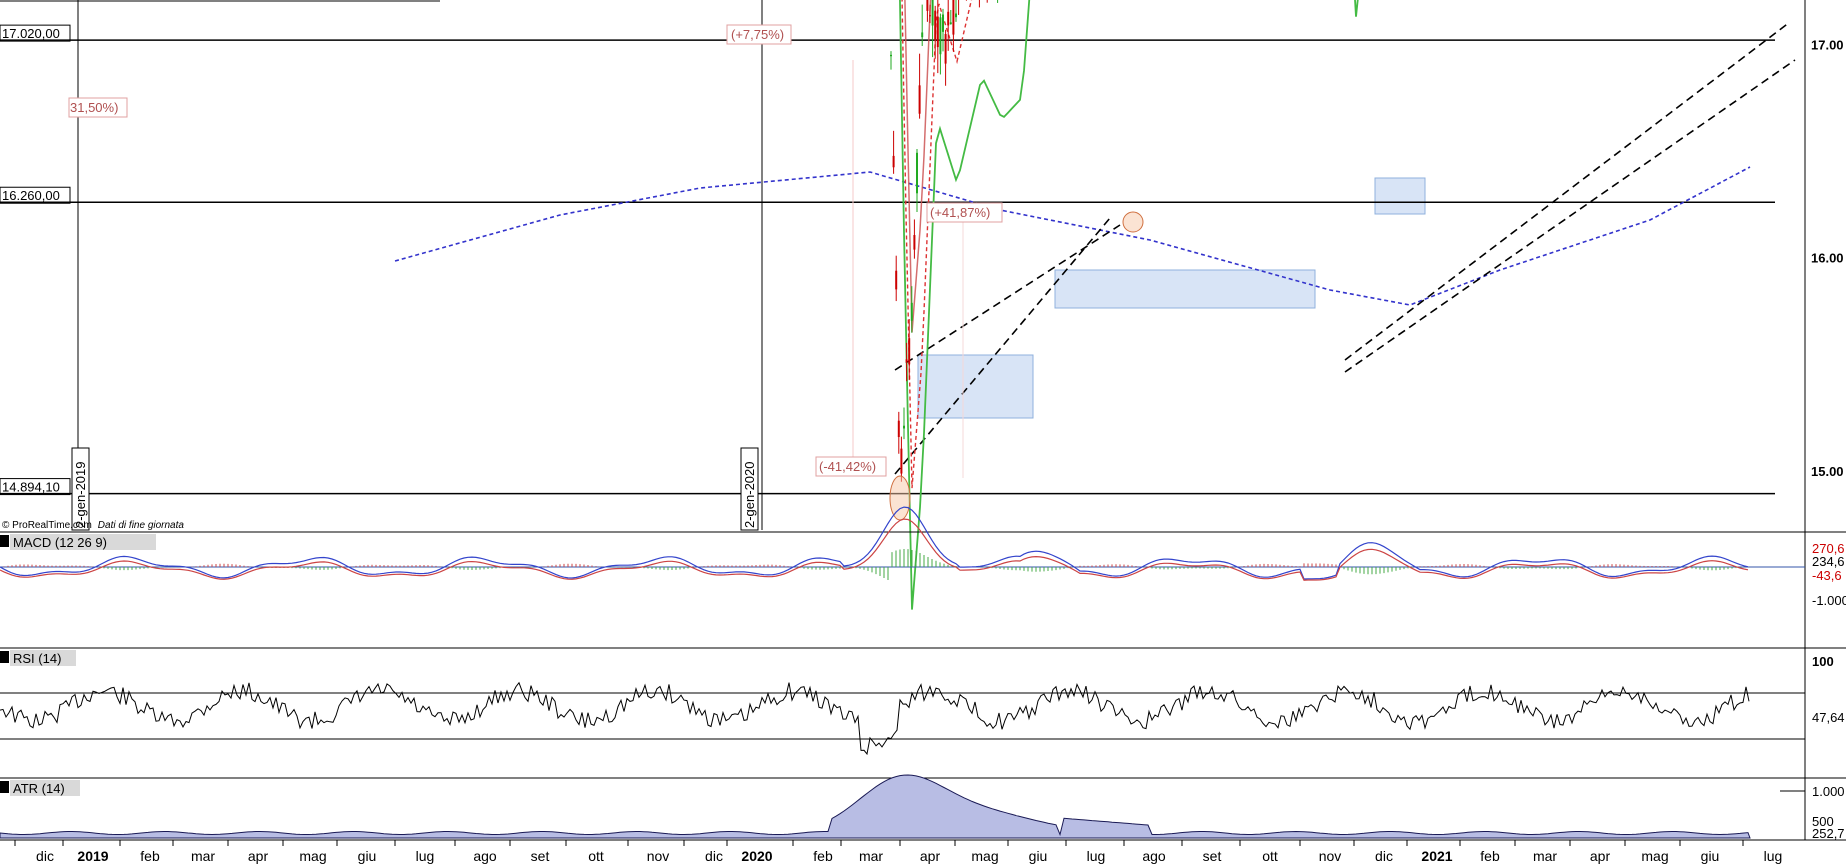  Describe the element at coordinates (1171, 298) in the screenshot. I see `consolidation-boxes` at that location.